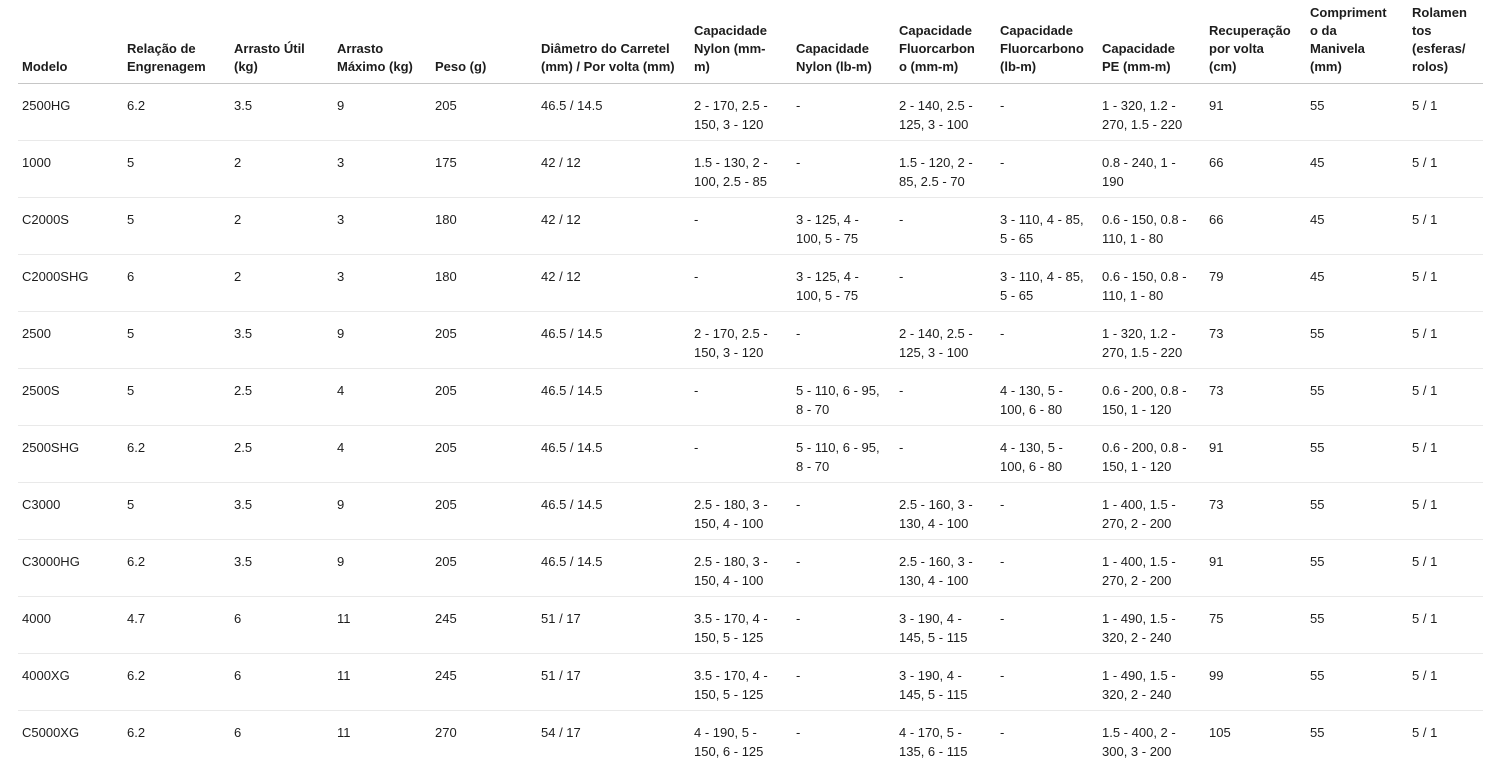 The width and height of the screenshot is (1487, 767). Describe the element at coordinates (843, 42) in the screenshot. I see `column-header-capacidade-nylon-lb: Capacidade Nylon (lb-m)` at that location.